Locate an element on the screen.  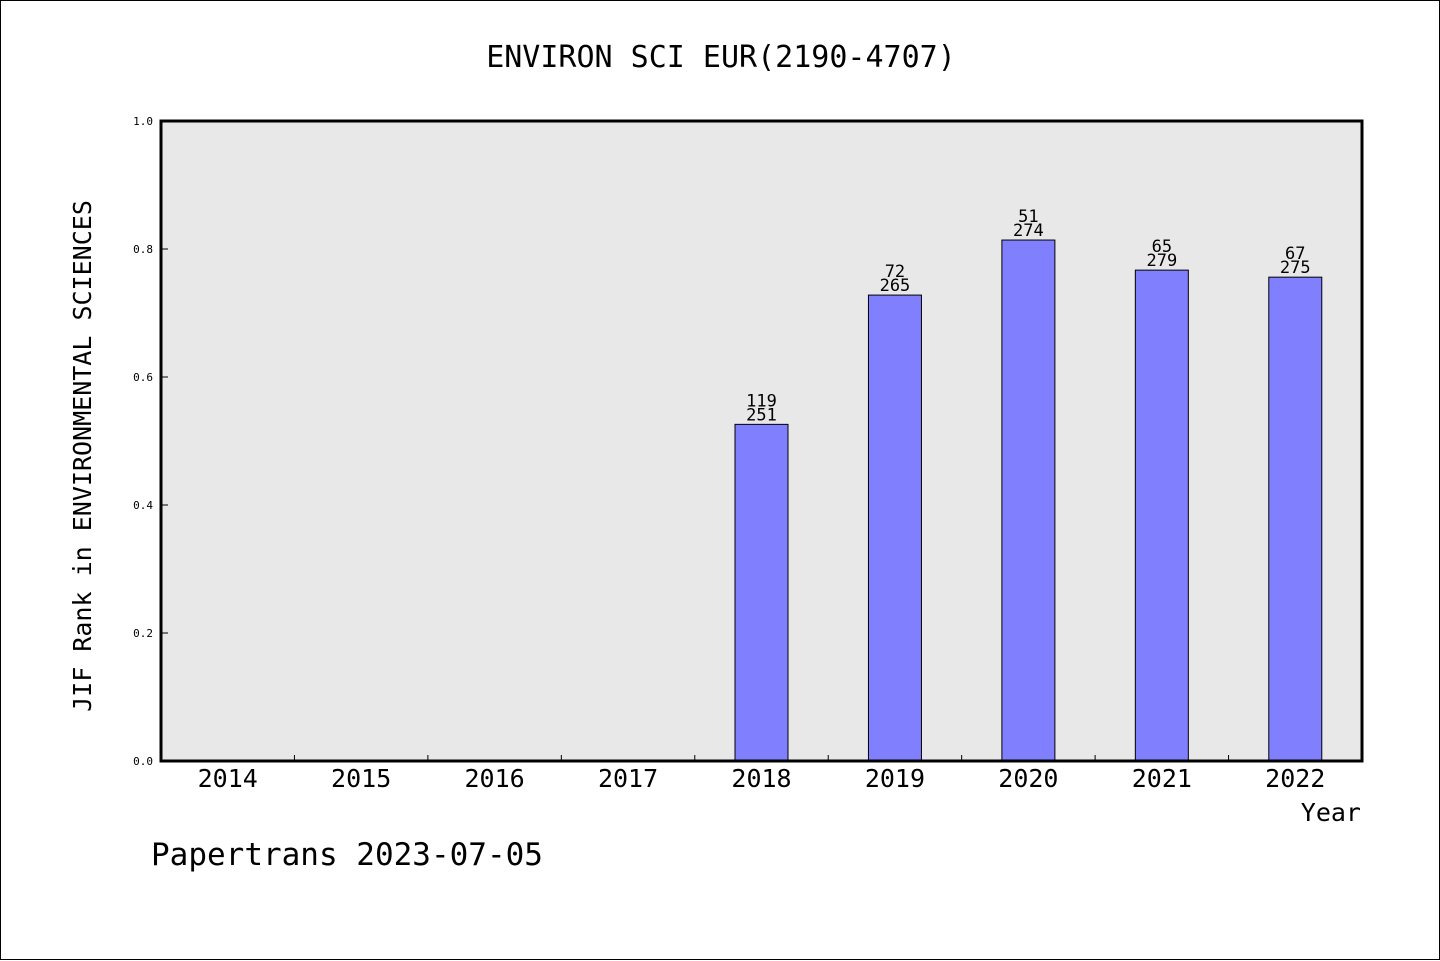
y-tick-label: 0.6 is located at coordinates (143, 377).